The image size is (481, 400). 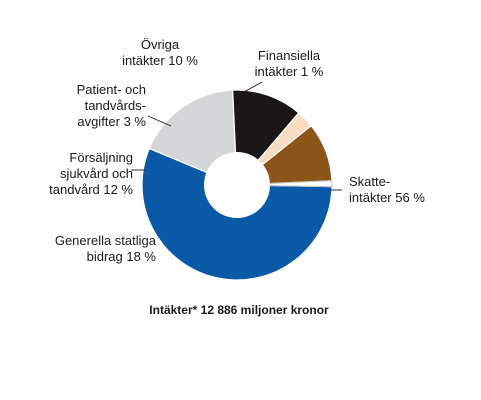 I want to click on label-patient: Patient- och tandvårds-avgifter 3 %, so click(x=112, y=105).